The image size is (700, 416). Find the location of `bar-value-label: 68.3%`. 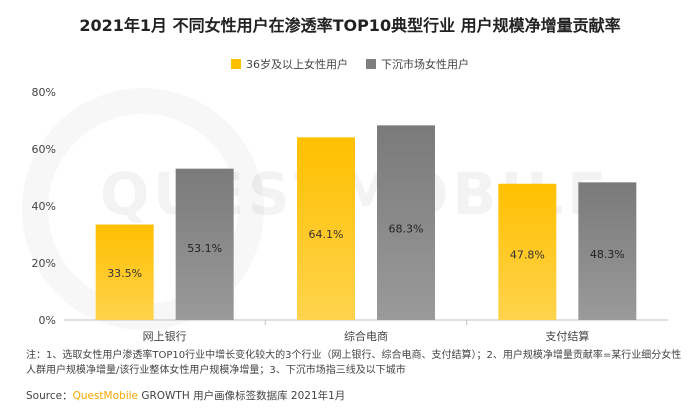

bar-value-label: 68.3% is located at coordinates (406, 228).